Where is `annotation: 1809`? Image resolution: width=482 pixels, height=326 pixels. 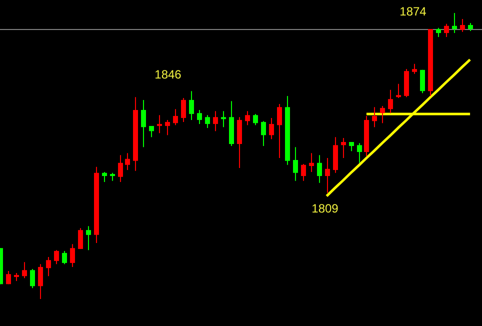
annotation: 1809 is located at coordinates (325, 208).